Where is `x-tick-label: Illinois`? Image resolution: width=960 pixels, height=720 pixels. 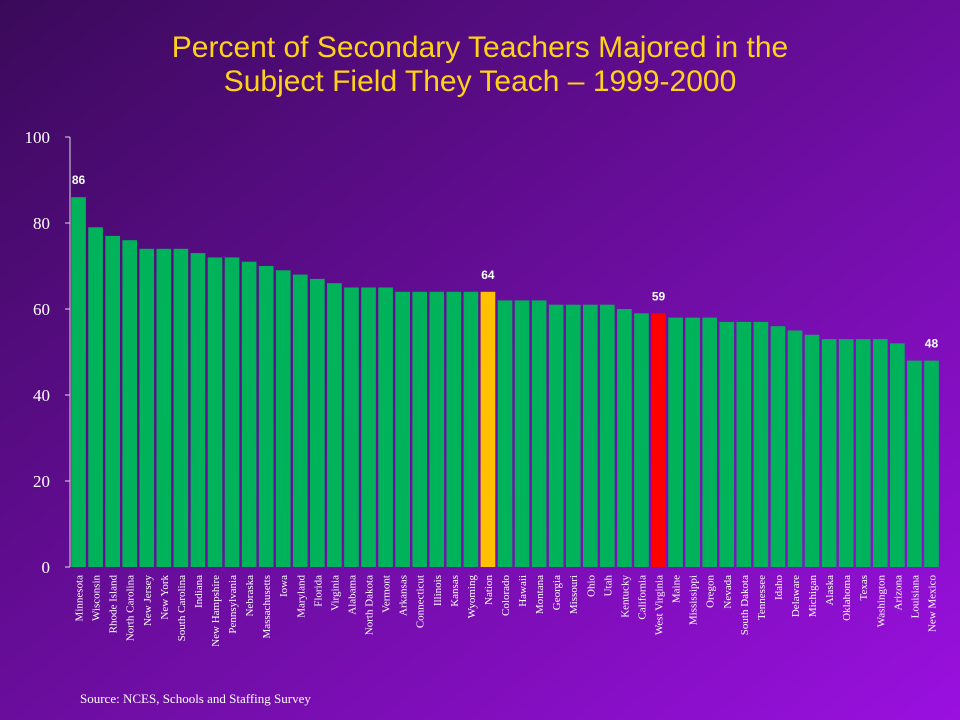 x-tick-label: Illinois is located at coordinates (438, 590).